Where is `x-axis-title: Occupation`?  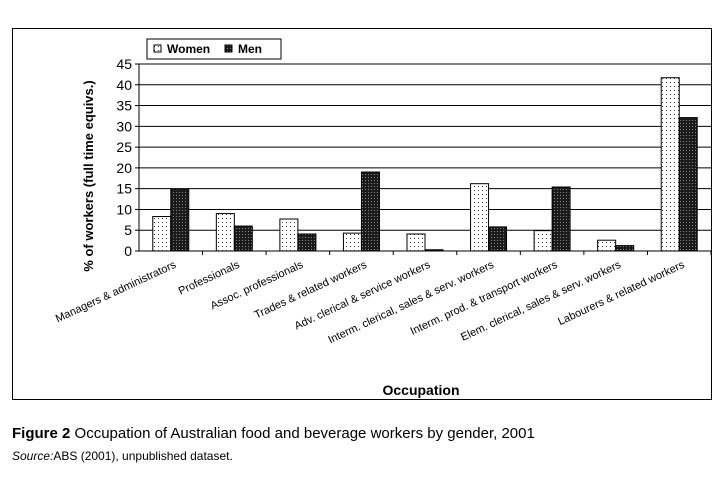 x-axis-title: Occupation is located at coordinates (420, 390).